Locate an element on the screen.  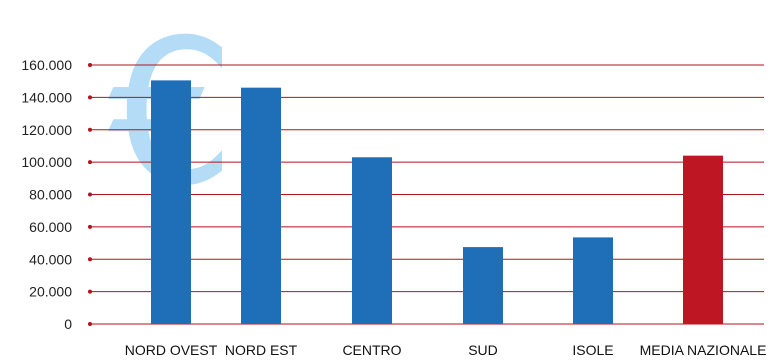
x-category-label: CENTRO is located at coordinates (371, 349).